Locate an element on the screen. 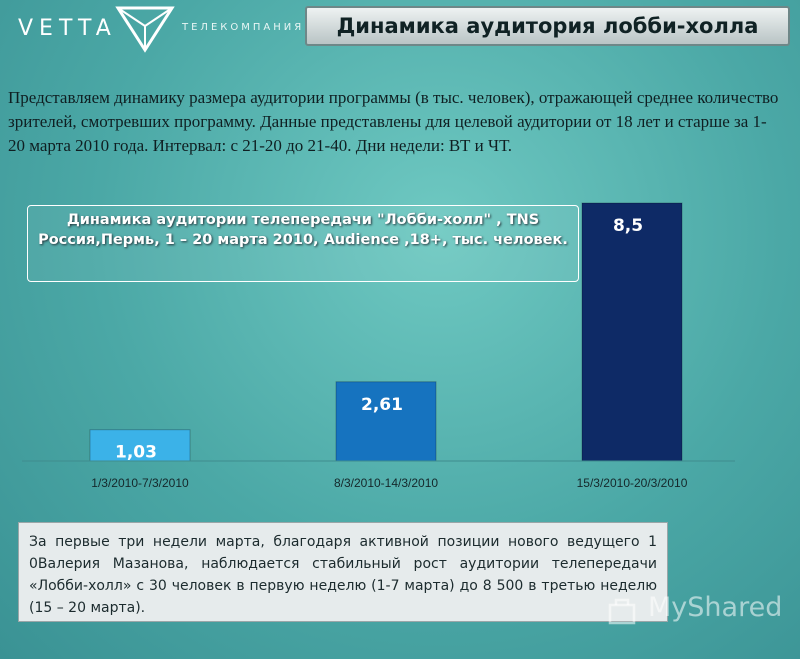 The width and height of the screenshot is (800, 659). category-label-3: 15/3/2010-20/3/2010 is located at coordinates (632, 483).